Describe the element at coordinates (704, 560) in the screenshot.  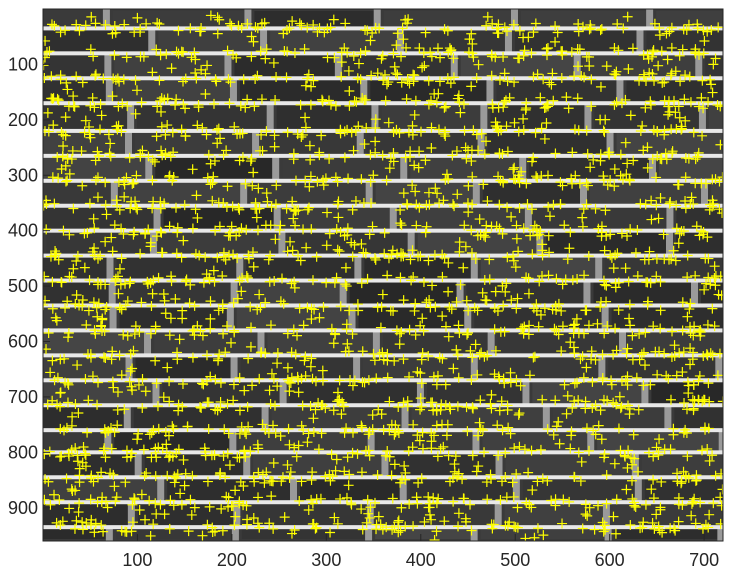
I see `x-tick-label: 700` at that location.